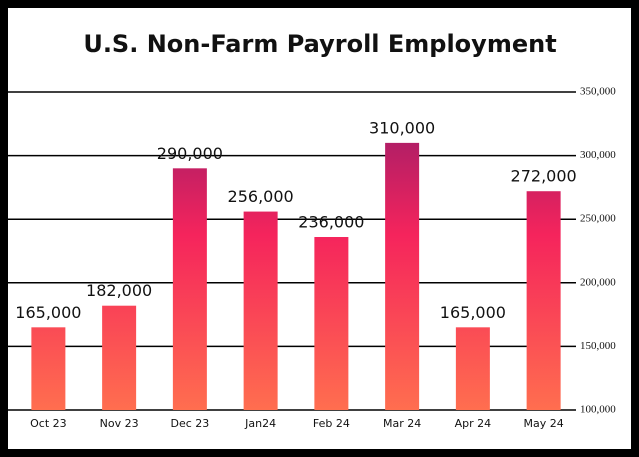 The height and width of the screenshot is (457, 639). Describe the element at coordinates (331, 423) in the screenshot. I see `x-tick-label: Feb 24` at that location.